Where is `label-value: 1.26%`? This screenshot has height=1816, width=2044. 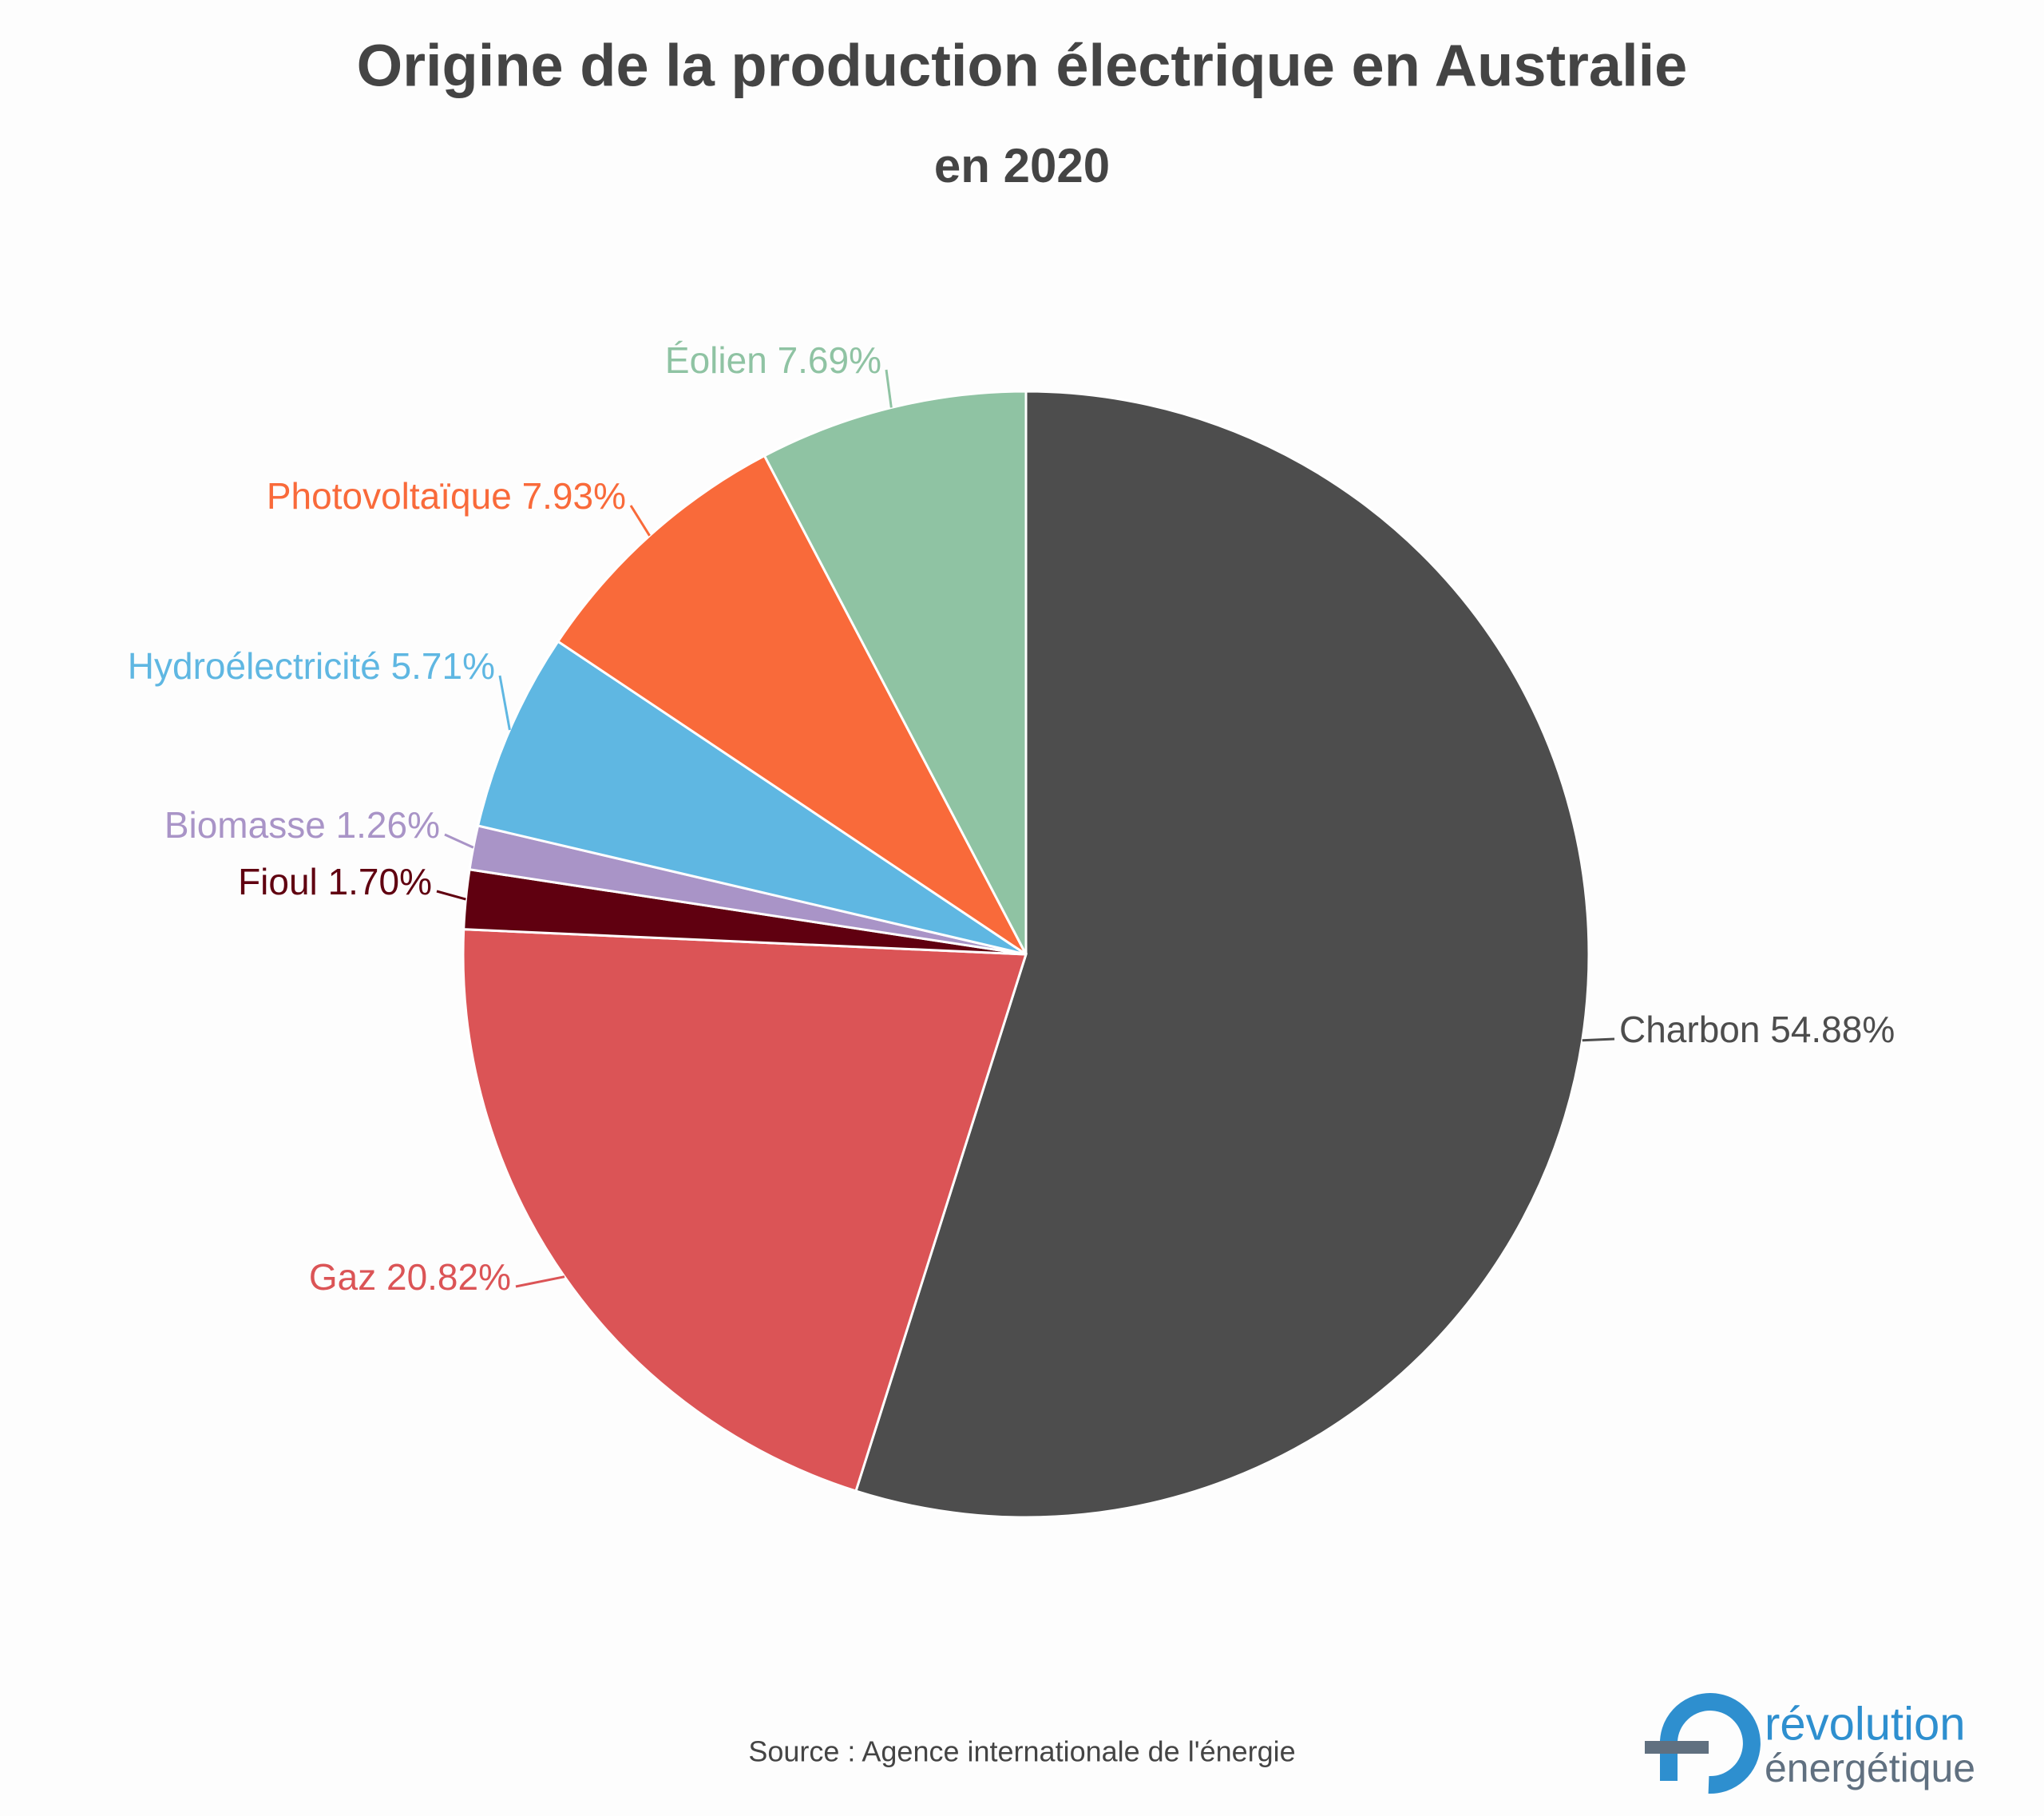
label-value: 1.26% is located at coordinates (388, 825).